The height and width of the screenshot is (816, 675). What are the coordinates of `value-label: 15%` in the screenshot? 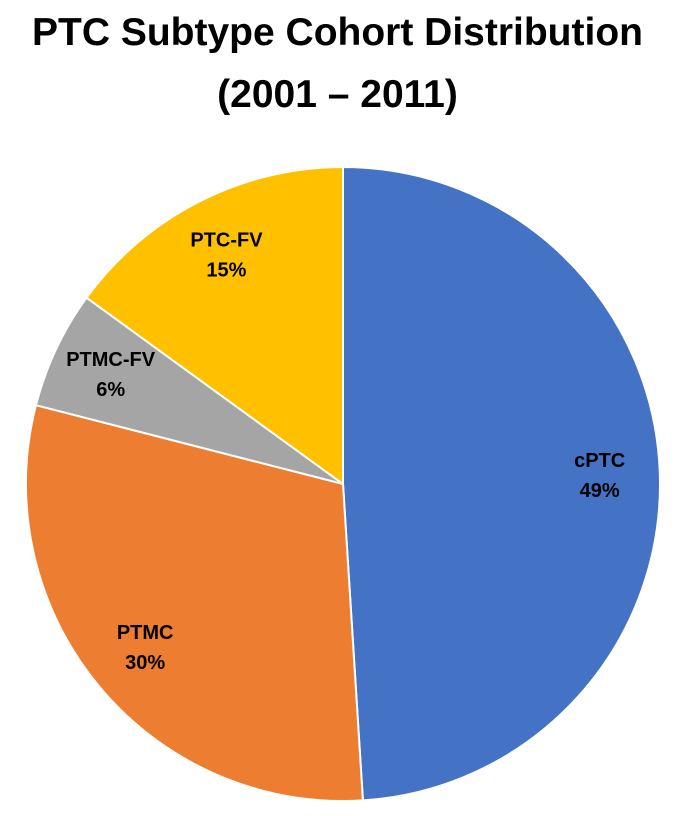 It's located at (226, 270).